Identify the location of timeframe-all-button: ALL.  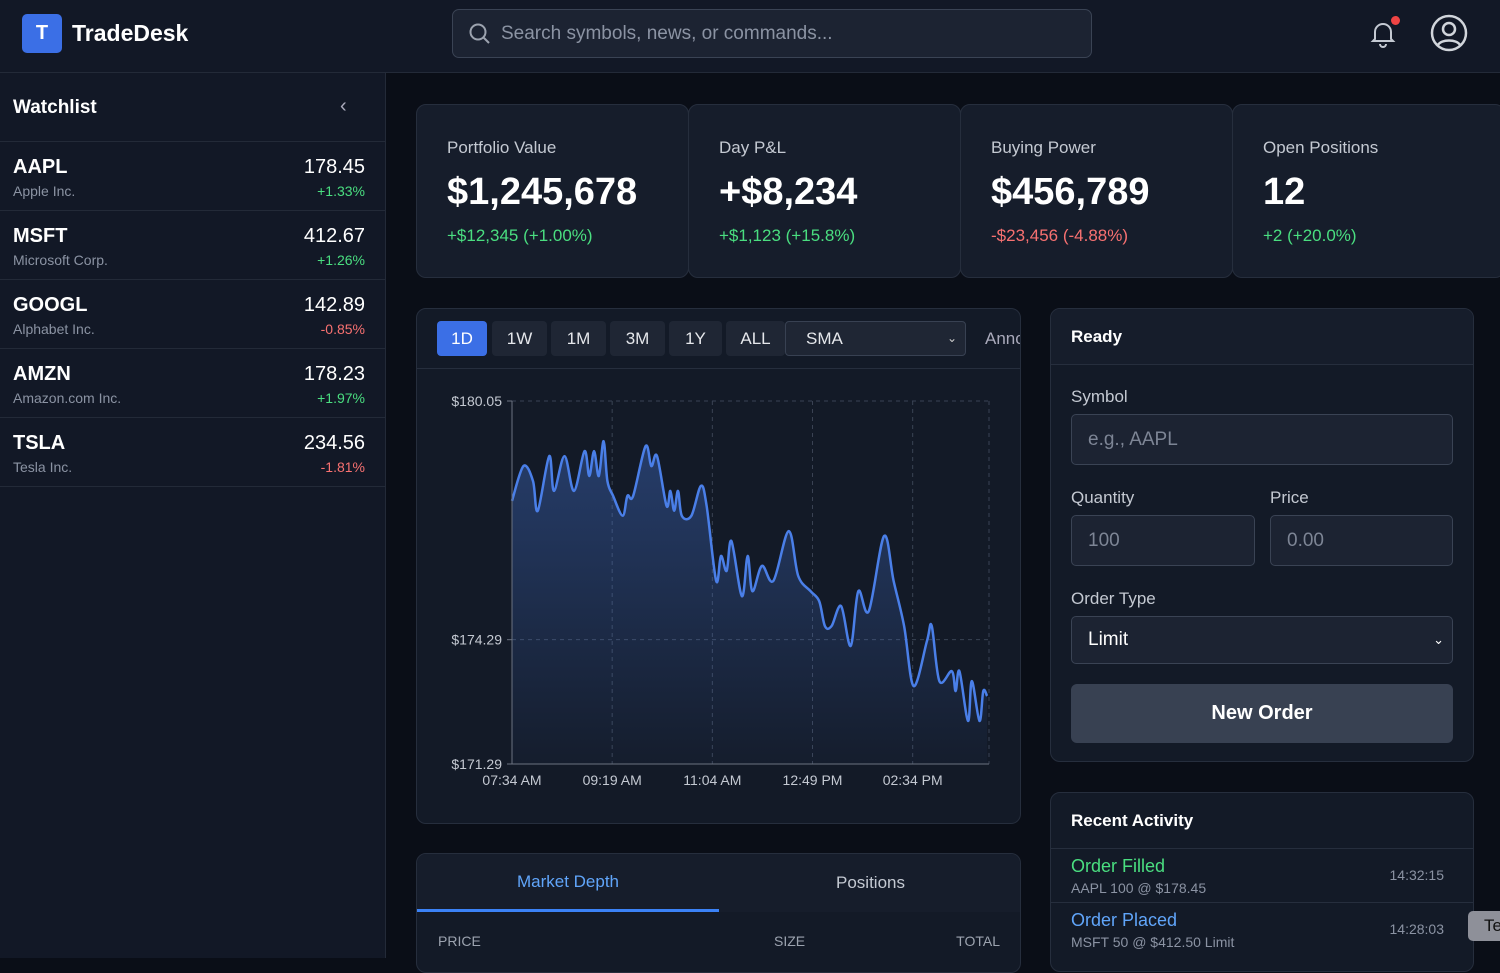
(755, 338).